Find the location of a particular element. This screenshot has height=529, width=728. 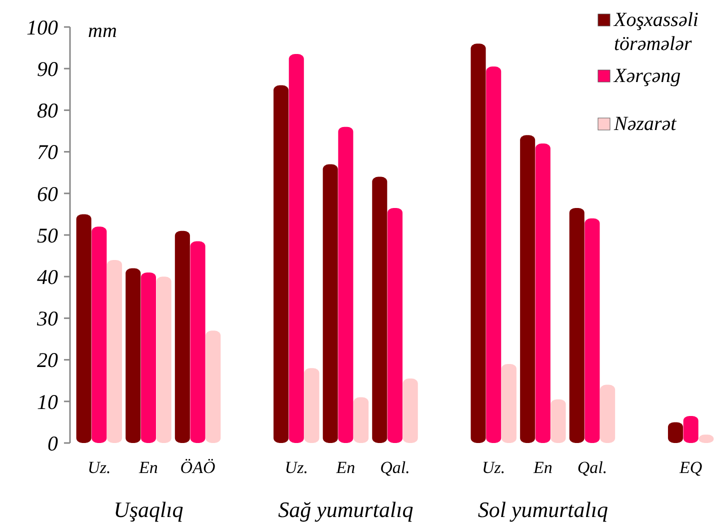

y-tick-label: 40 is located at coordinates (47, 276).